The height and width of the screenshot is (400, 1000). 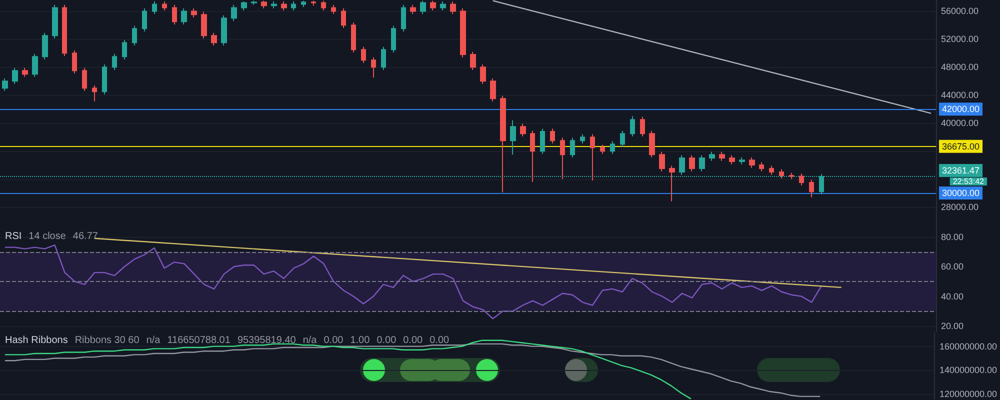 I want to click on y-tick-label: 120000000.00, so click(x=968, y=394).